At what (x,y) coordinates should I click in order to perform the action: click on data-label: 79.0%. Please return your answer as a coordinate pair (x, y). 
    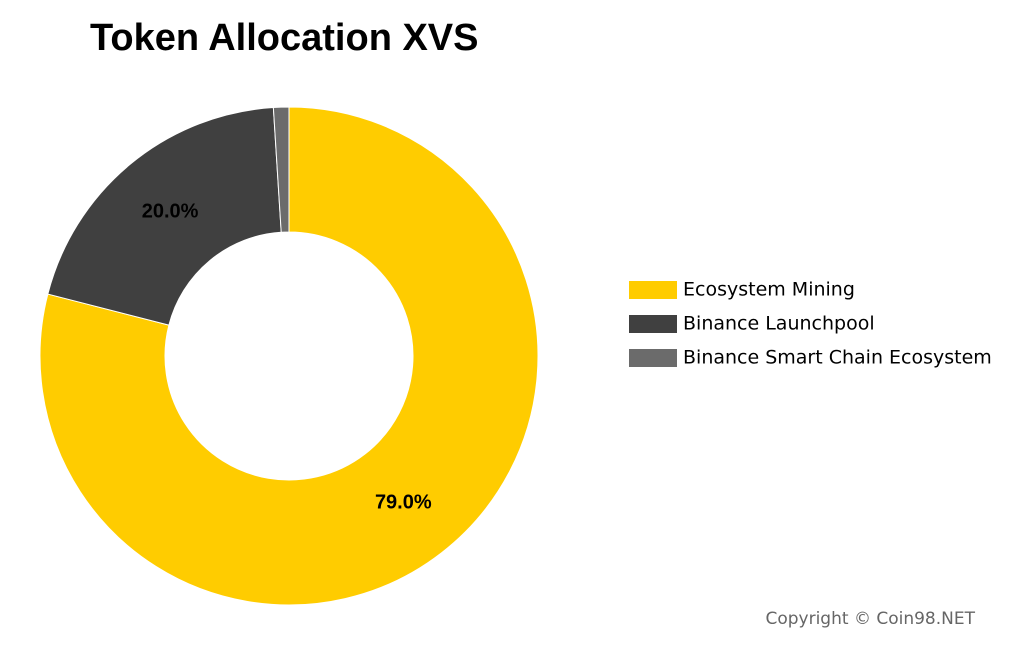
    Looking at the image, I should click on (403, 503).